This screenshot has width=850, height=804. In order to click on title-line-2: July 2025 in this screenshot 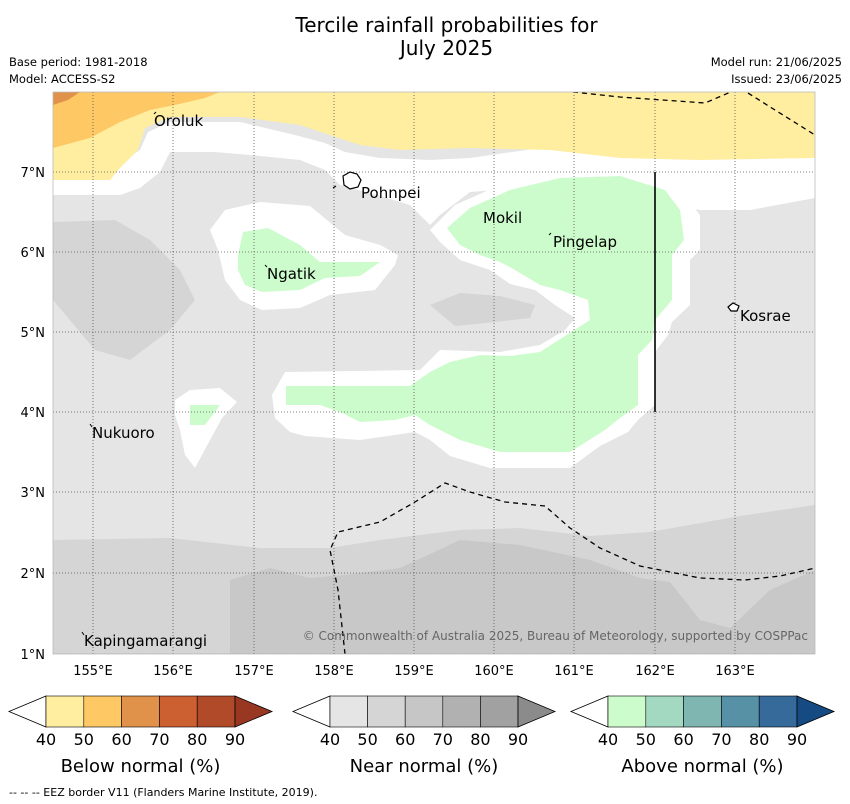, I will do `click(446, 48)`.